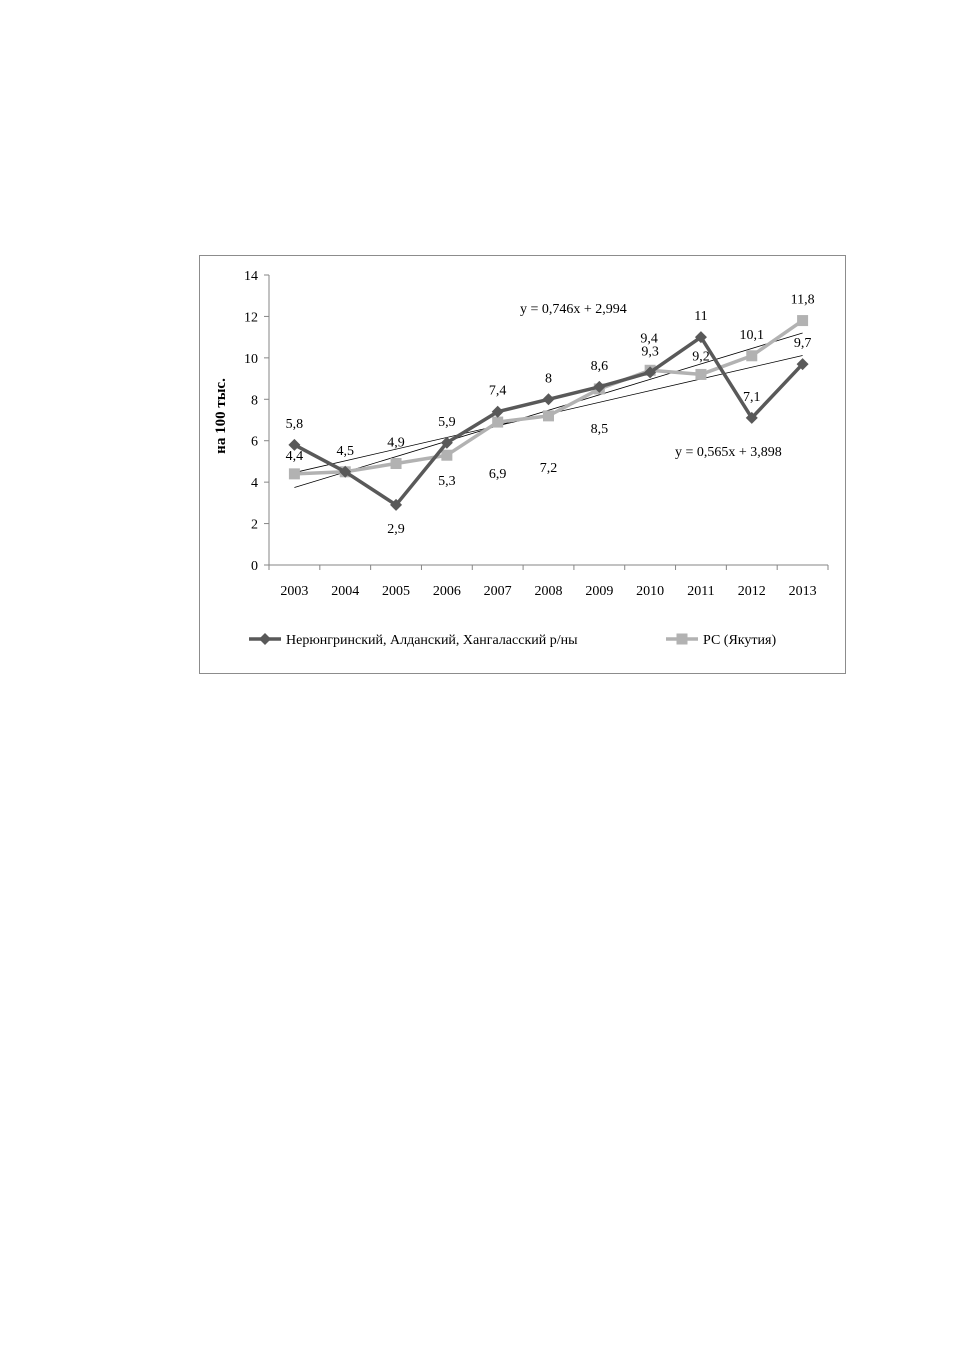  What do you see at coordinates (447, 422) in the screenshot?
I see `data-label: 5,9` at bounding box center [447, 422].